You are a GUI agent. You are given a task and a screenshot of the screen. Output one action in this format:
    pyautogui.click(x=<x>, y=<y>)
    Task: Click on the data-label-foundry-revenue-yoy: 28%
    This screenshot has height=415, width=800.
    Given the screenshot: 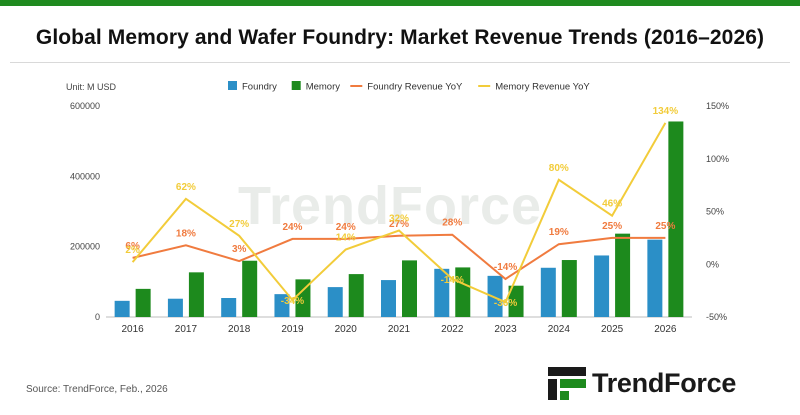 What is the action you would take?
    pyautogui.click(x=452, y=223)
    